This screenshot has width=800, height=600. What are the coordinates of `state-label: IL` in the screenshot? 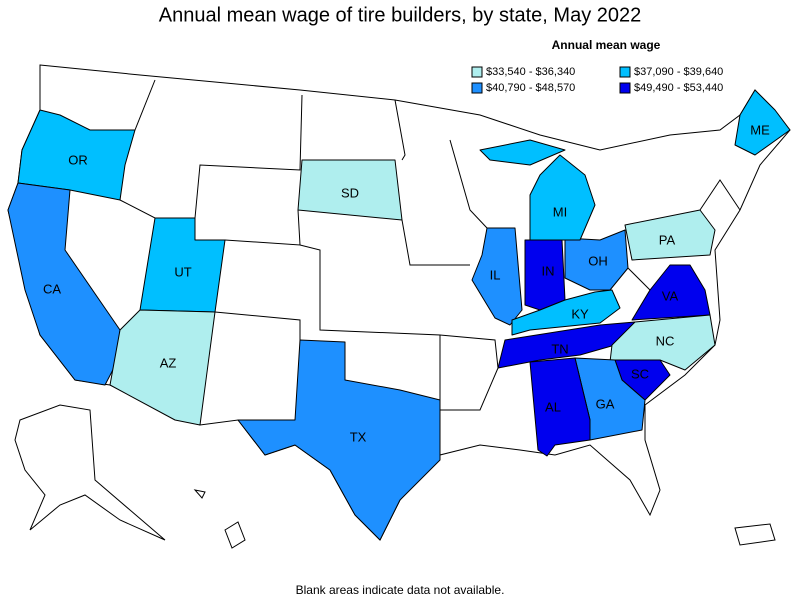 It's located at (495, 274).